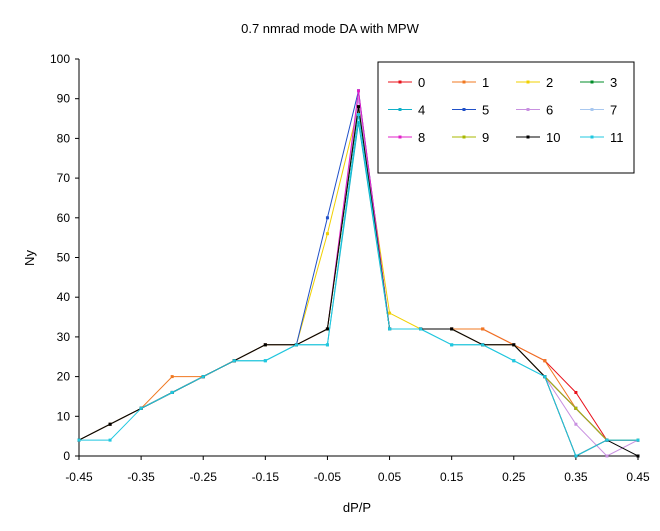 This screenshot has width=660, height=531. I want to click on legend-label: 3, so click(613, 82).